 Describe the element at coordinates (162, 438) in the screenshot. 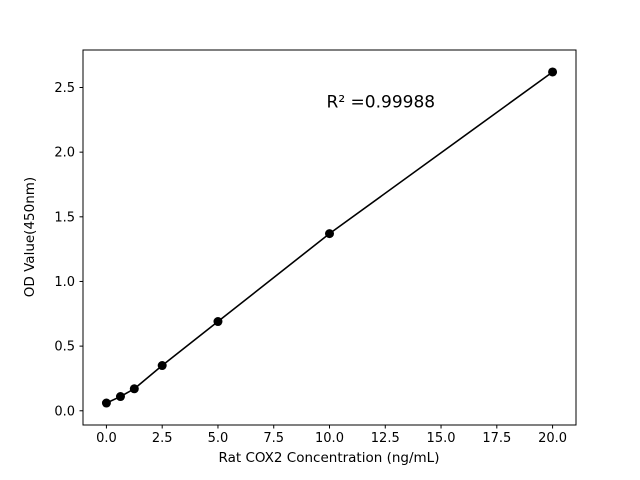

I see `x-tick-label: 2.5` at that location.